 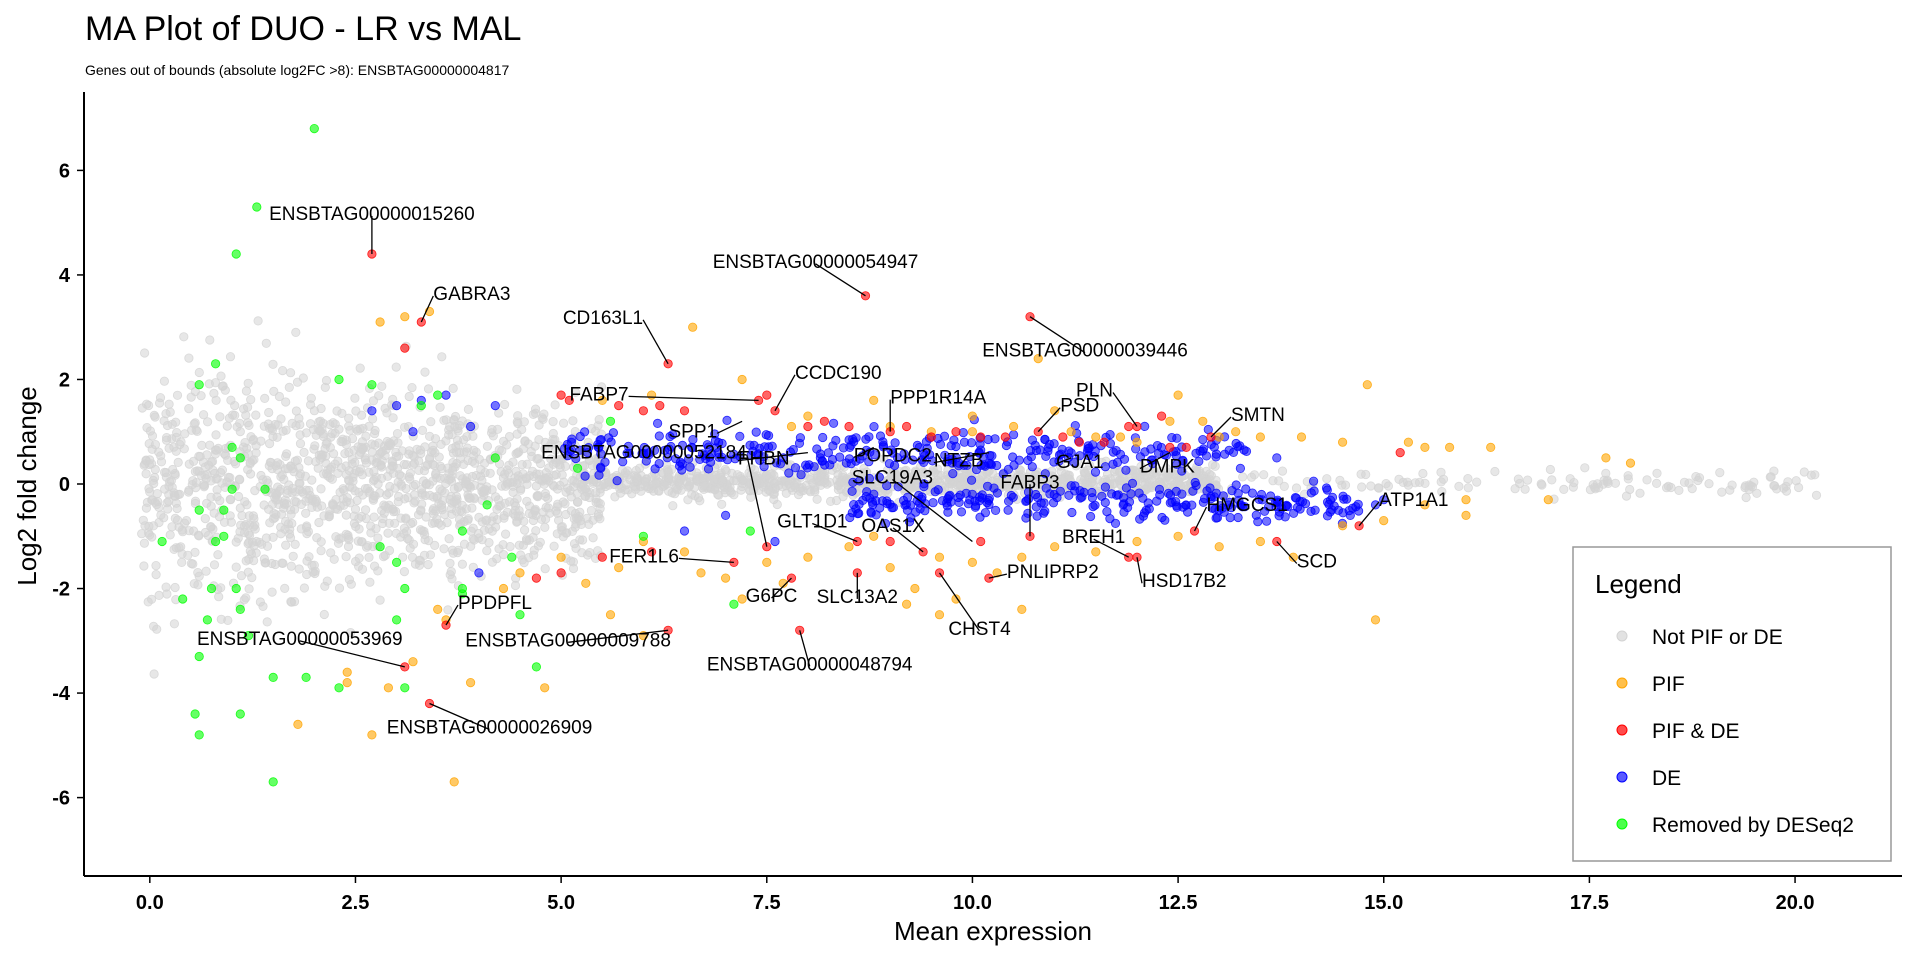 I want to click on gene-label: SLC19A3, so click(x=892, y=478).